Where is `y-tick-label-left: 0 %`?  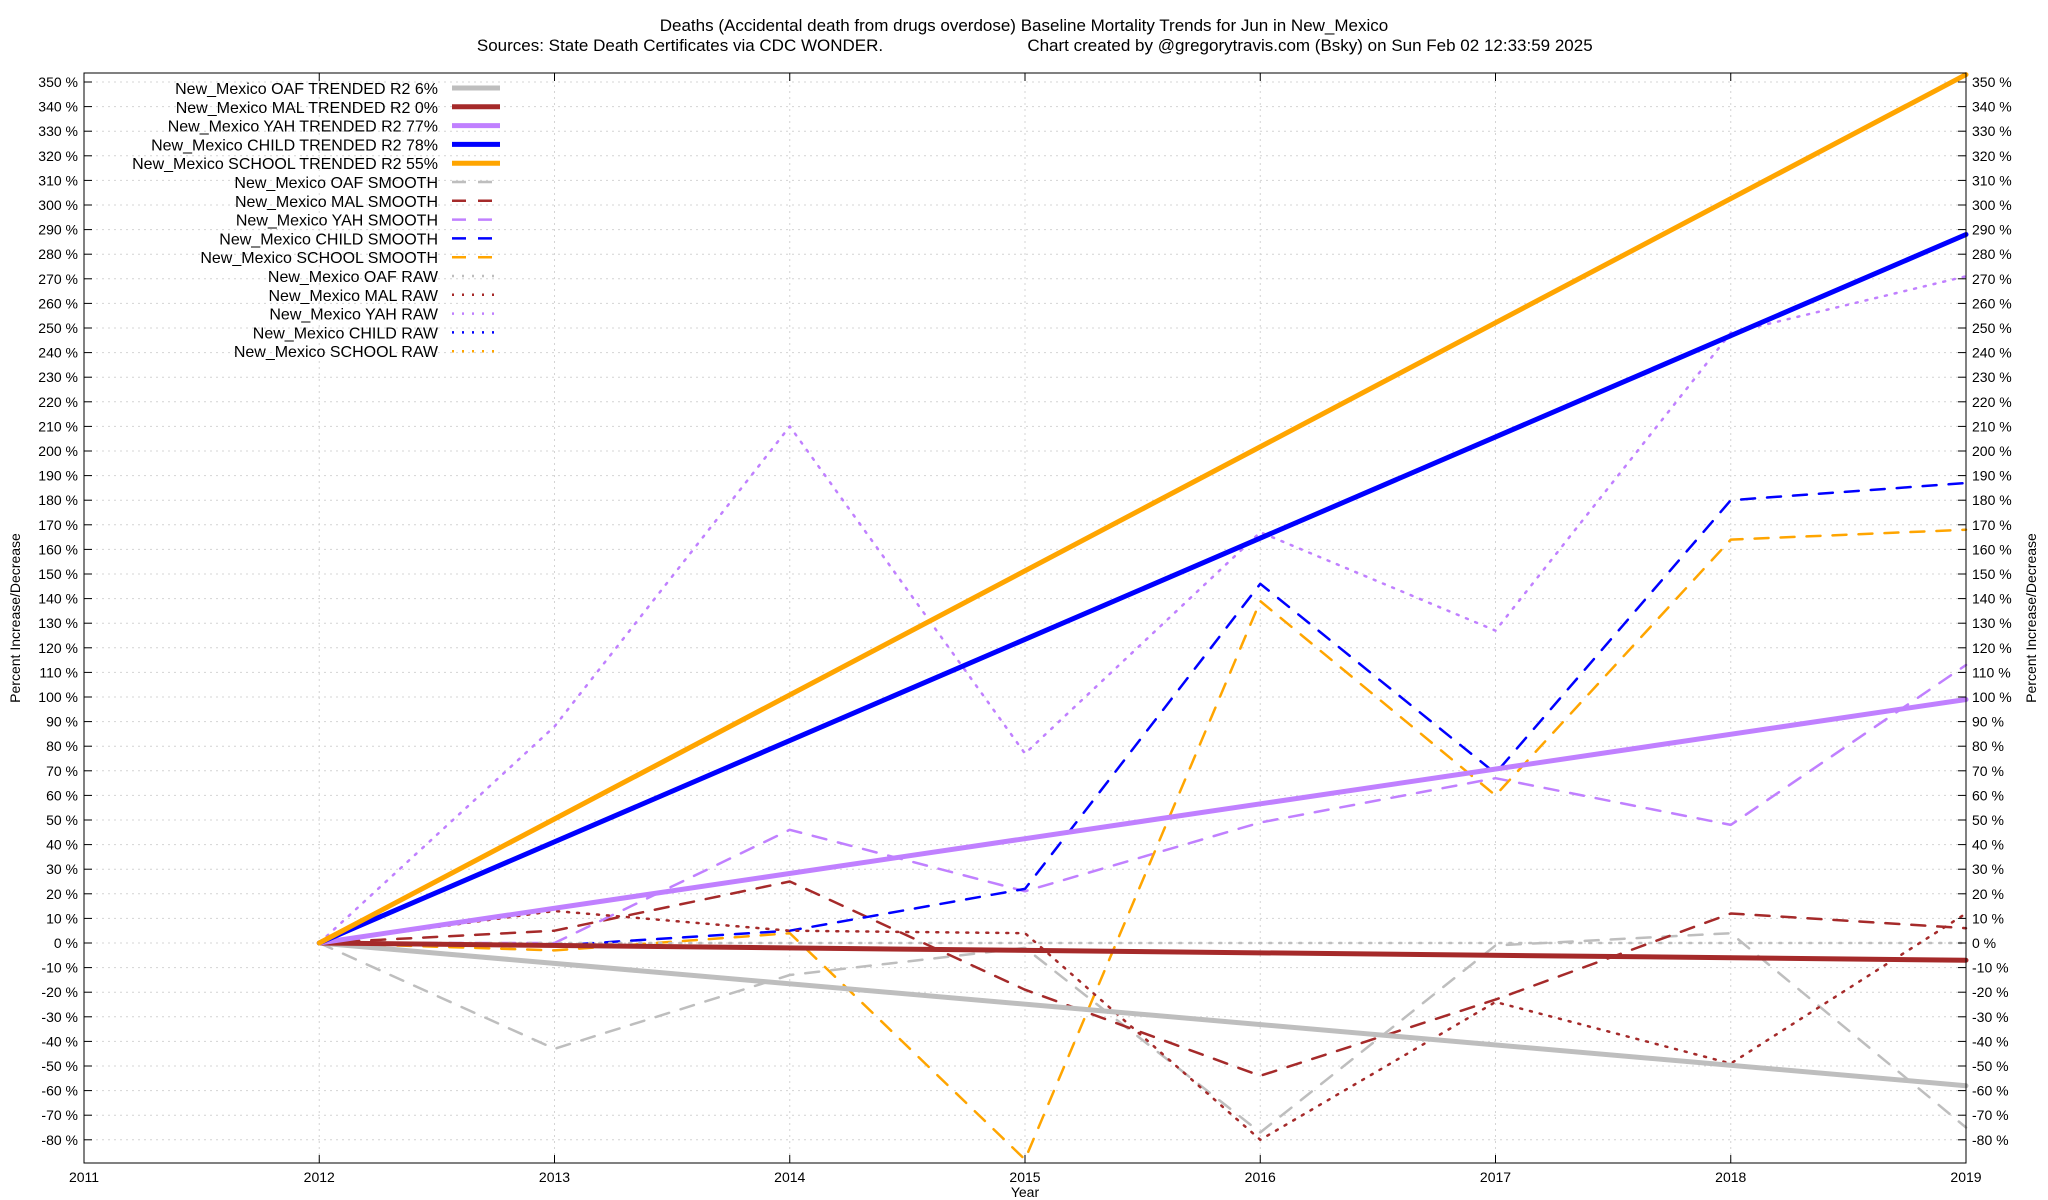
y-tick-label-left: 0 % is located at coordinates (66, 943).